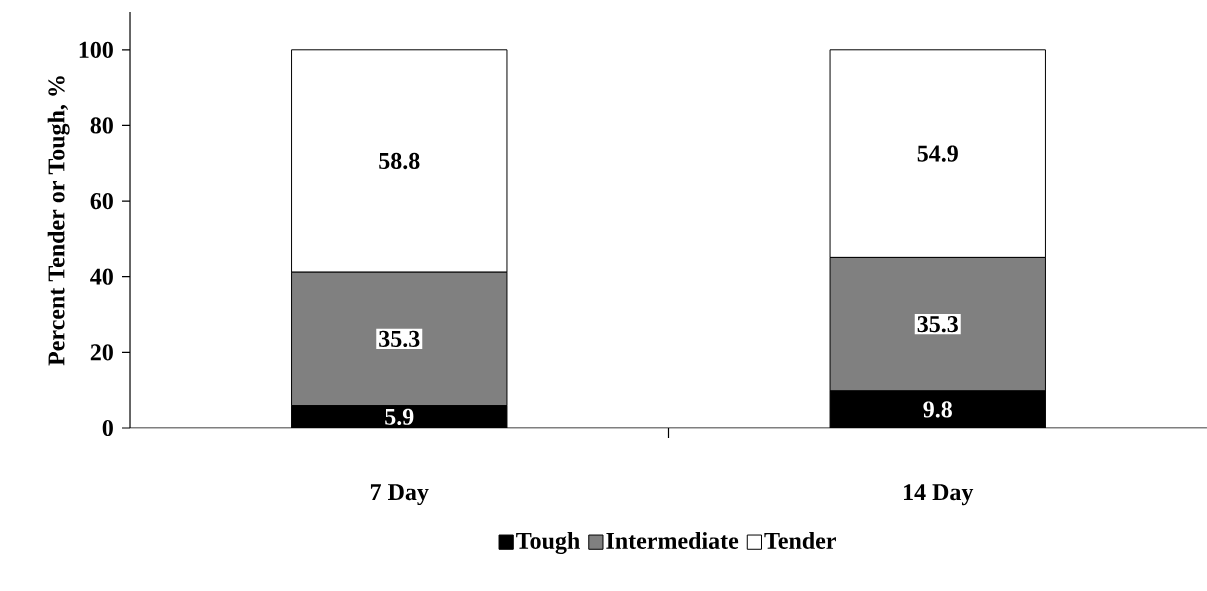 Image resolution: width=1207 pixels, height=591 pixels. What do you see at coordinates (101, 352) in the screenshot?
I see `y-tick-label: 20` at bounding box center [101, 352].